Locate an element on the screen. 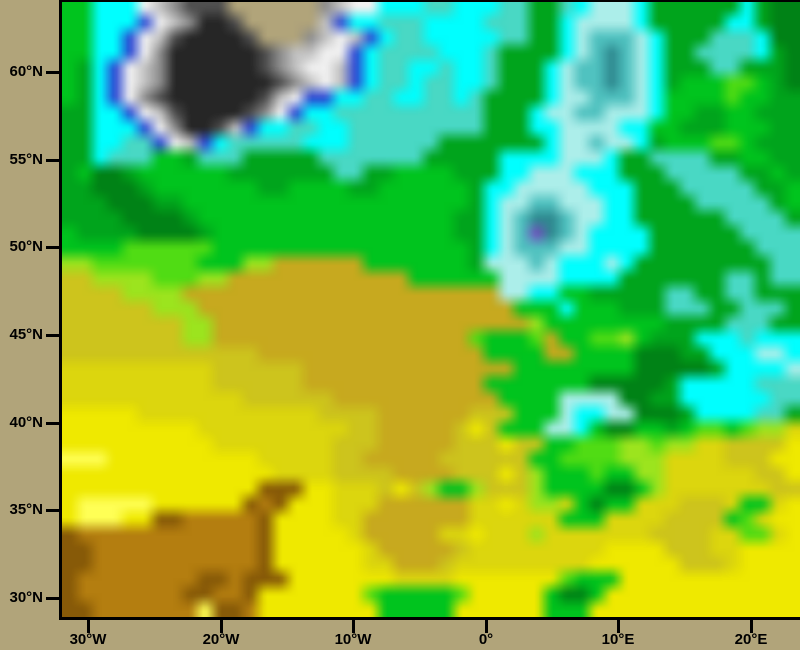 Image resolution: width=800 pixels, height=650 pixels. lat-tick-label: 30°N is located at coordinates (26, 597).